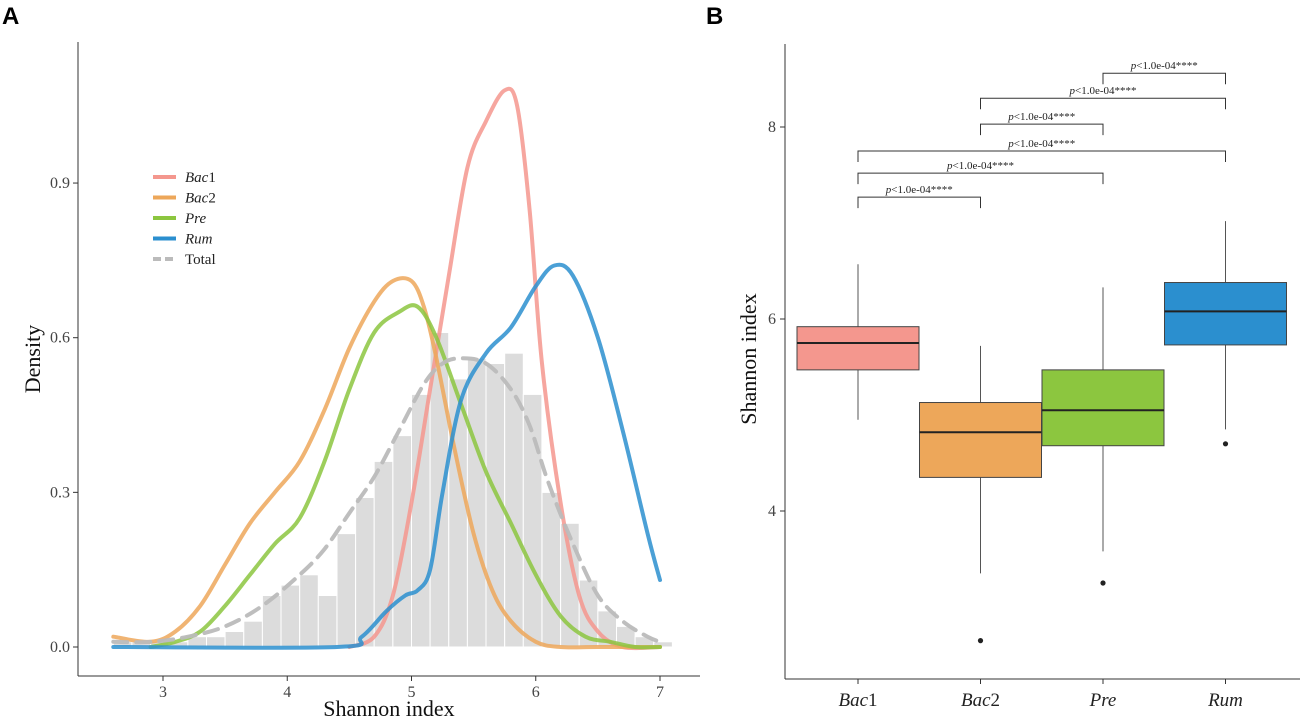 The height and width of the screenshot is (719, 1300). What do you see at coordinates (772, 511) in the screenshot?
I see `y-tick-label: 4` at bounding box center [772, 511].